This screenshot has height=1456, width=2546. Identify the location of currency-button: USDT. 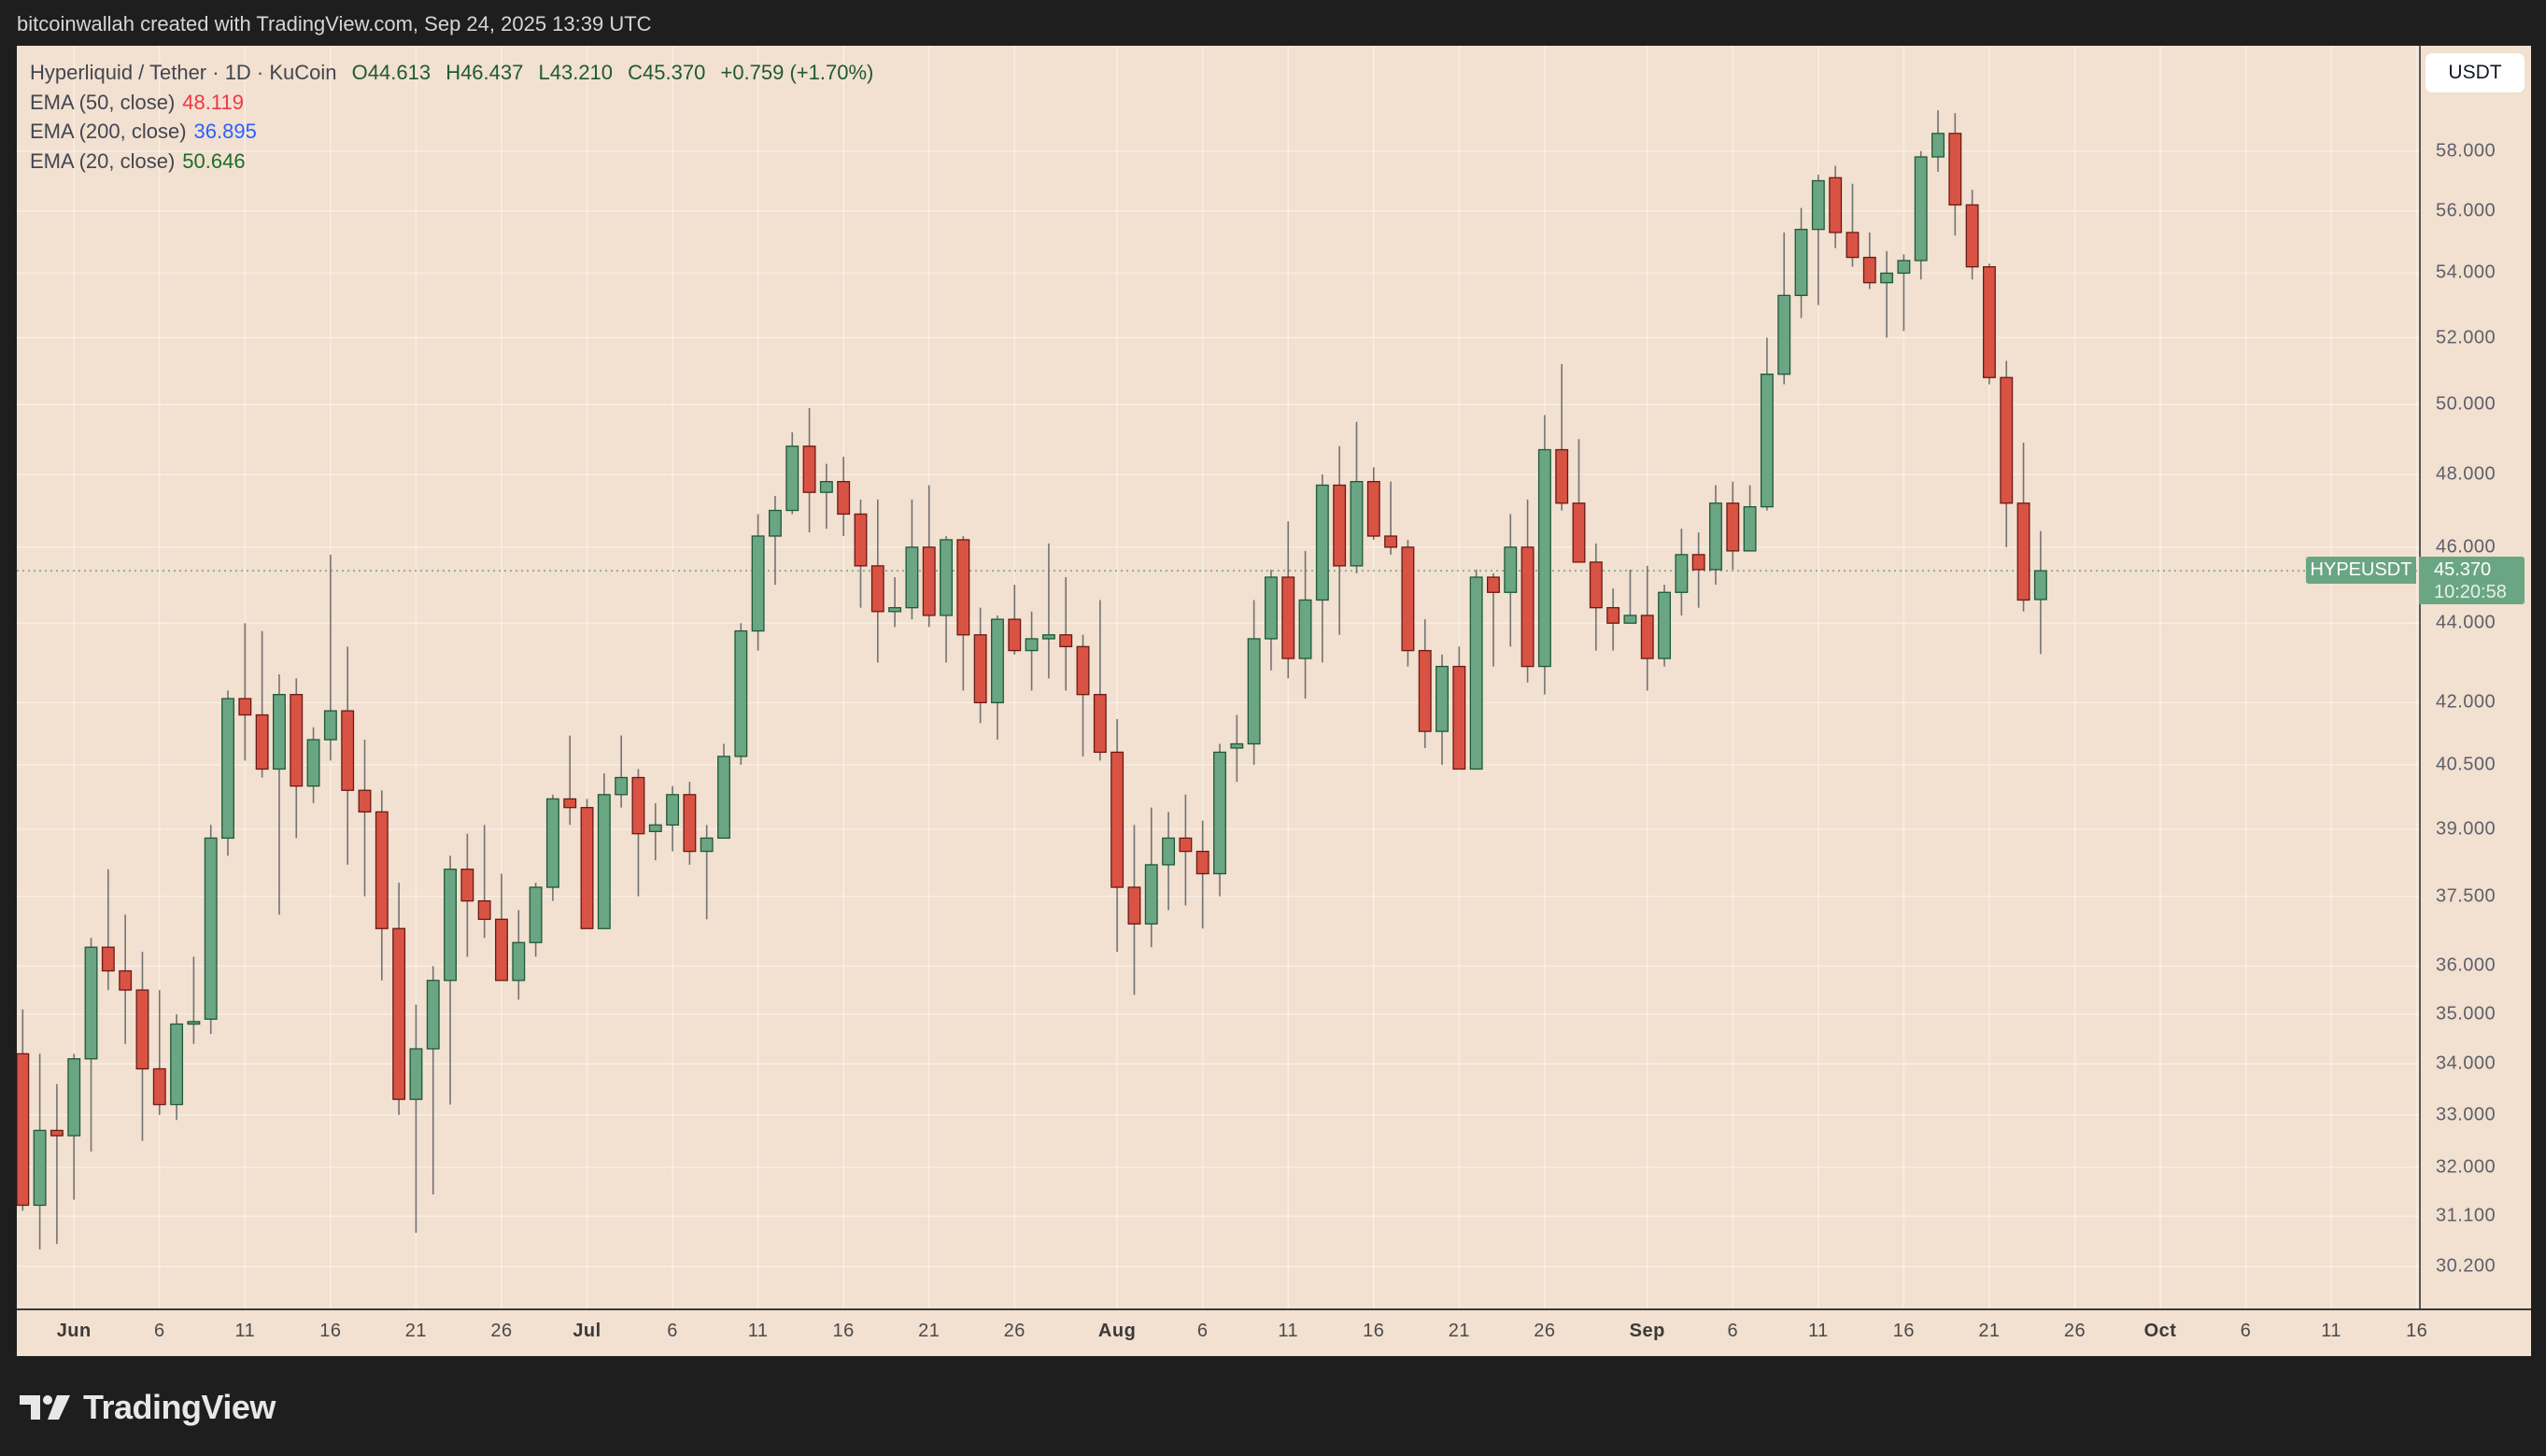
(2476, 72).